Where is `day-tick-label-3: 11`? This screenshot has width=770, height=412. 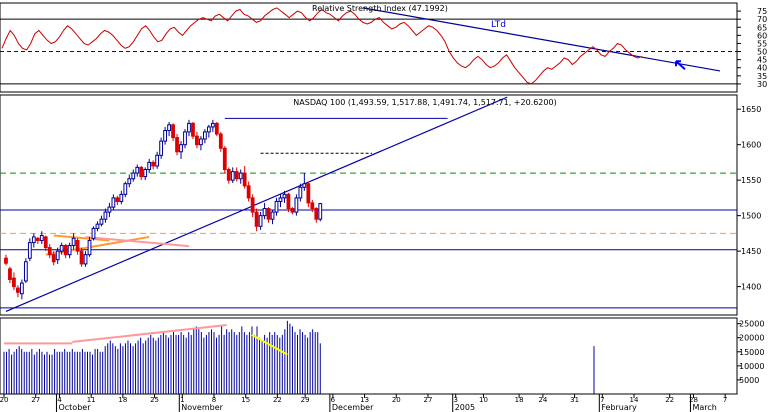
day-tick-label-3: 11 is located at coordinates (91, 400).